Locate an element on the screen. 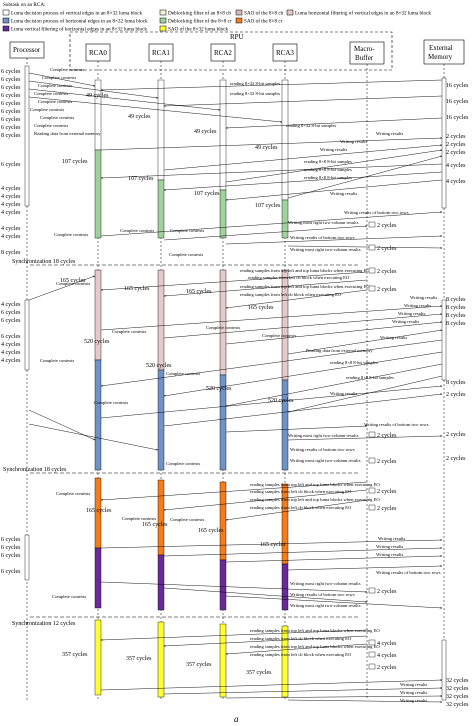  buffer-cycle: 4 cycles is located at coordinates (387, 644).